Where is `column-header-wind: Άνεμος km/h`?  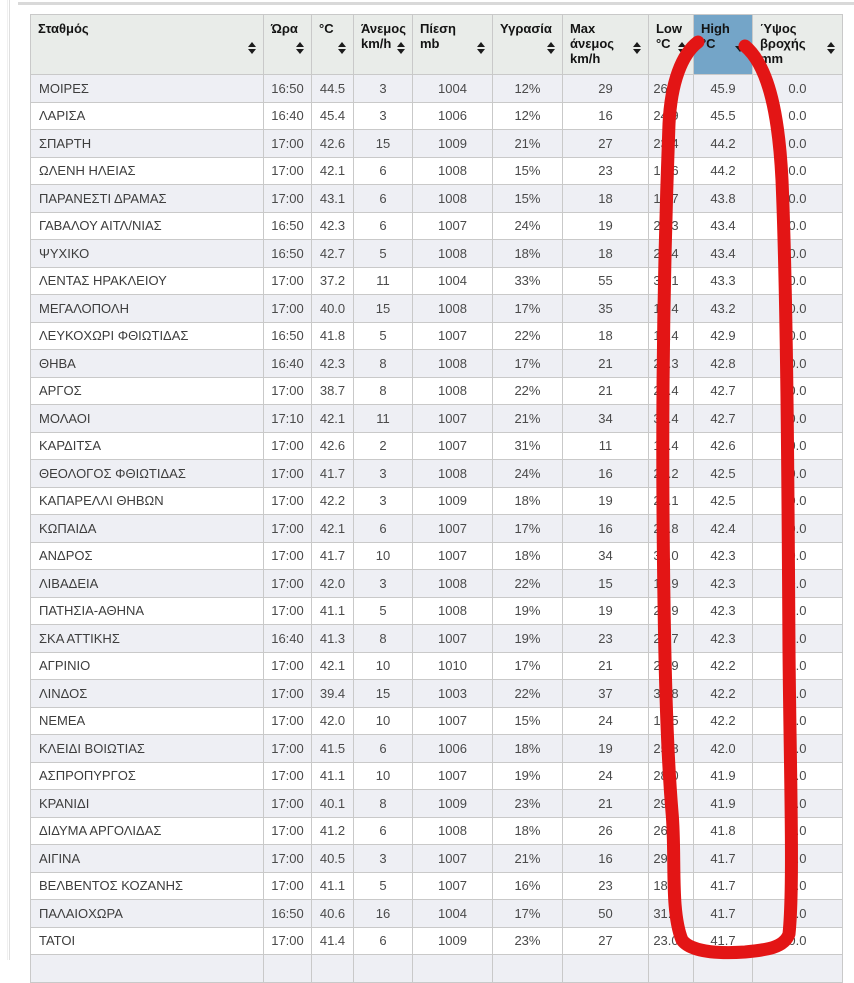 column-header-wind: Άνεμος km/h is located at coordinates (383, 44).